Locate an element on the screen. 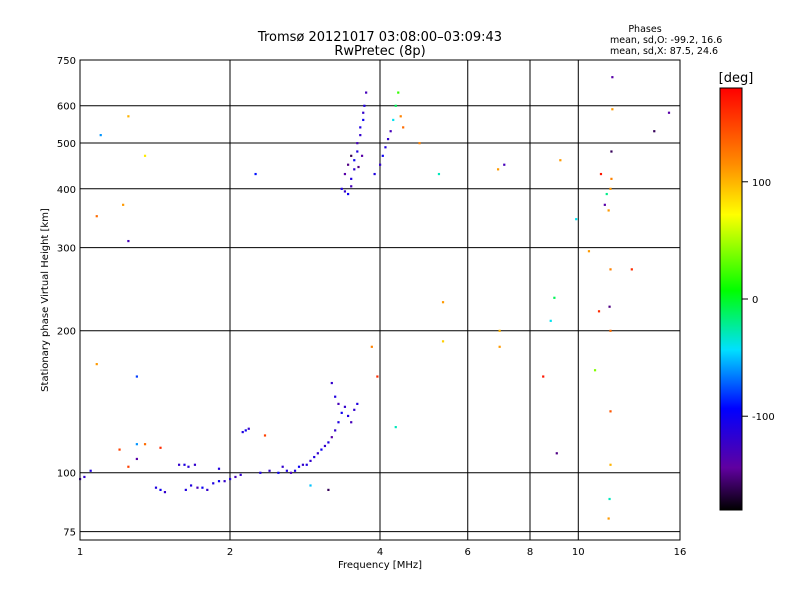 The width and height of the screenshot is (800, 600). chart-title: Tromsø 20121017 03:08:00–03:09:43 is located at coordinates (379, 37).